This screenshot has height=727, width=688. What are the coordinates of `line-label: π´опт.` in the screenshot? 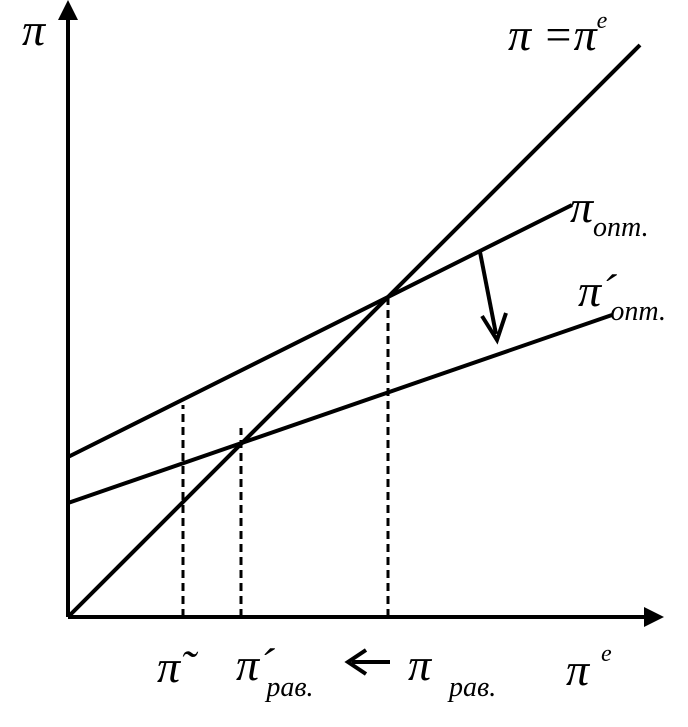 It's located at (622, 296).